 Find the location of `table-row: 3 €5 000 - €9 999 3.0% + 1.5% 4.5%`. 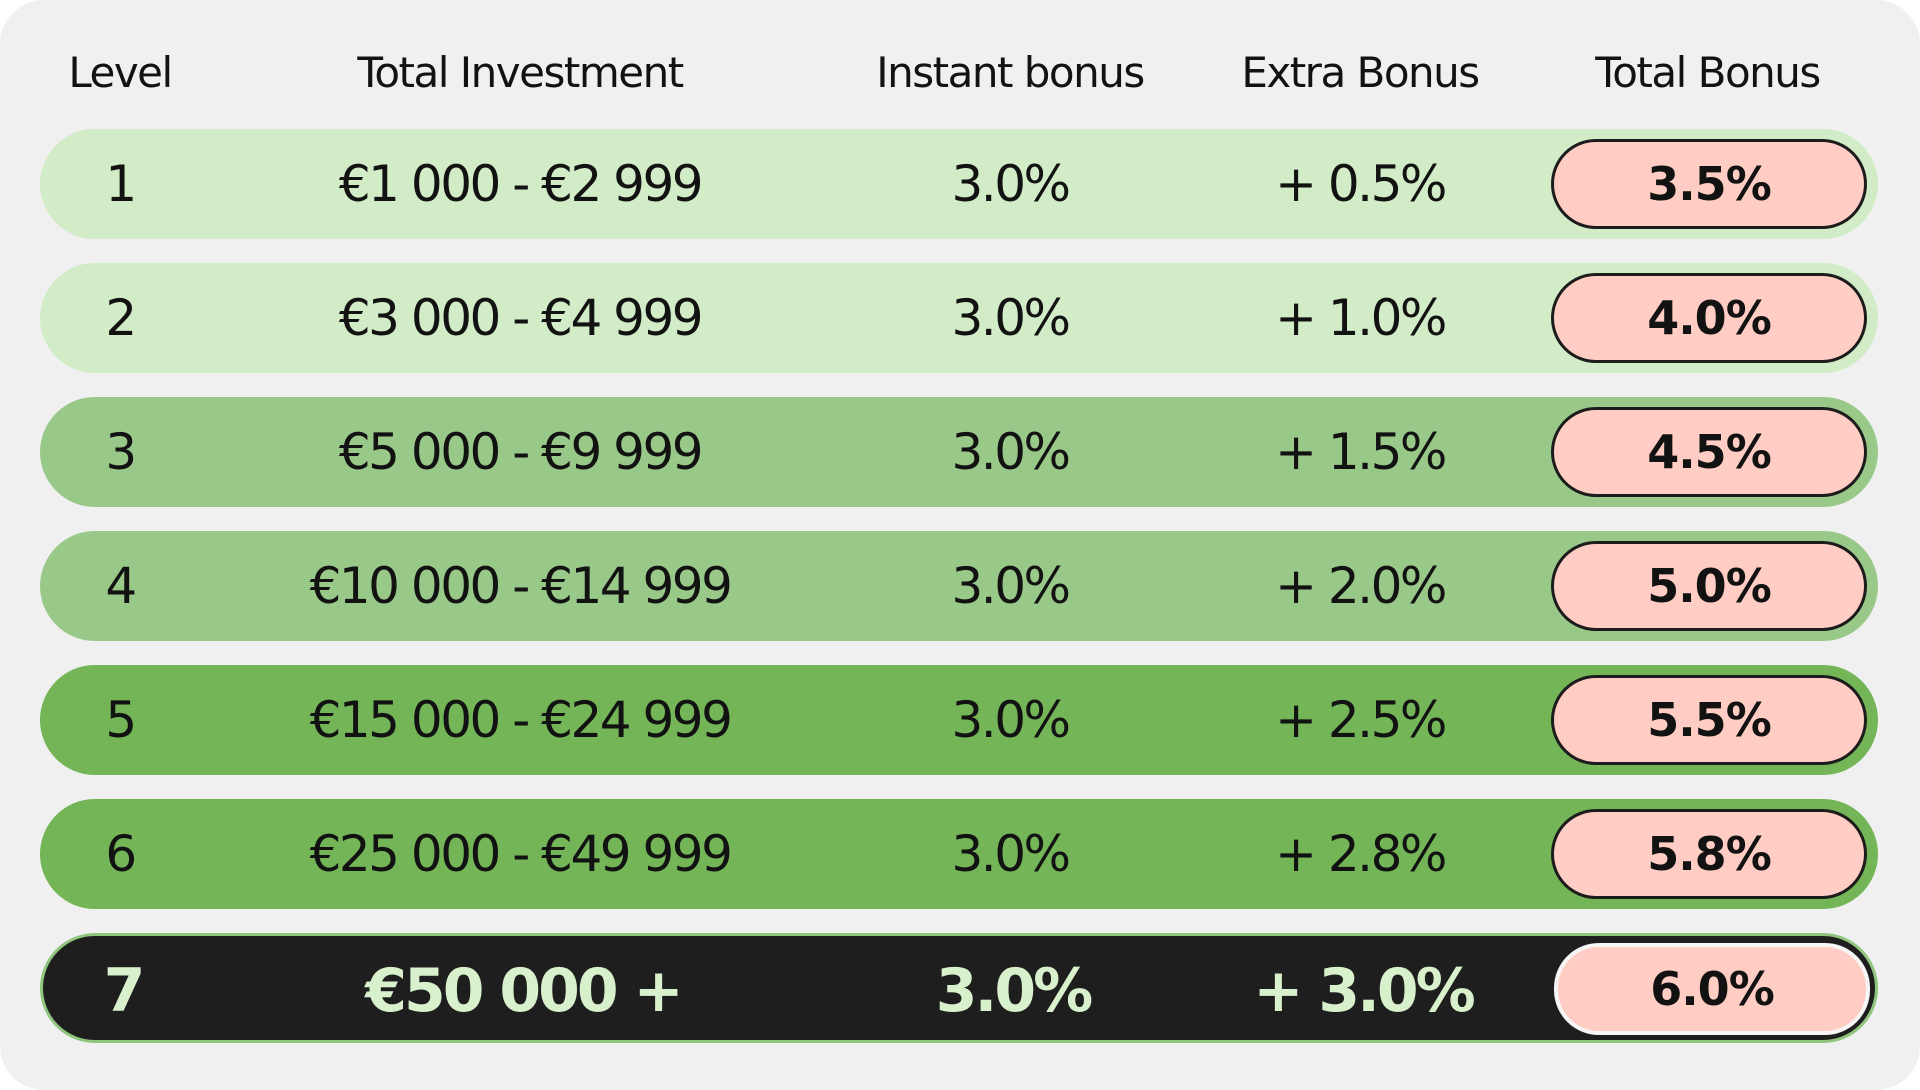

table-row: 3 €5 000 - €9 999 3.0% + 1.5% 4.5% is located at coordinates (959, 452).